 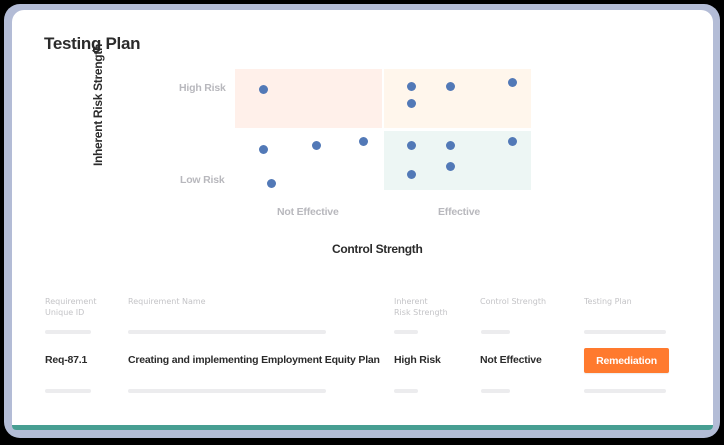 I want to click on header-requirement-id: Requirement Unique ID, so click(x=70, y=307).